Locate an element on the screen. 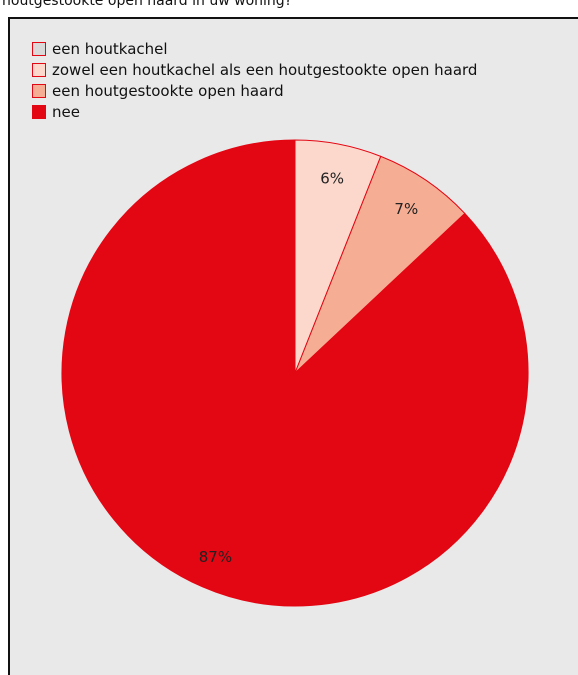 The width and height of the screenshot is (578, 675). legend-label: een houtkachel is located at coordinates (110, 48).